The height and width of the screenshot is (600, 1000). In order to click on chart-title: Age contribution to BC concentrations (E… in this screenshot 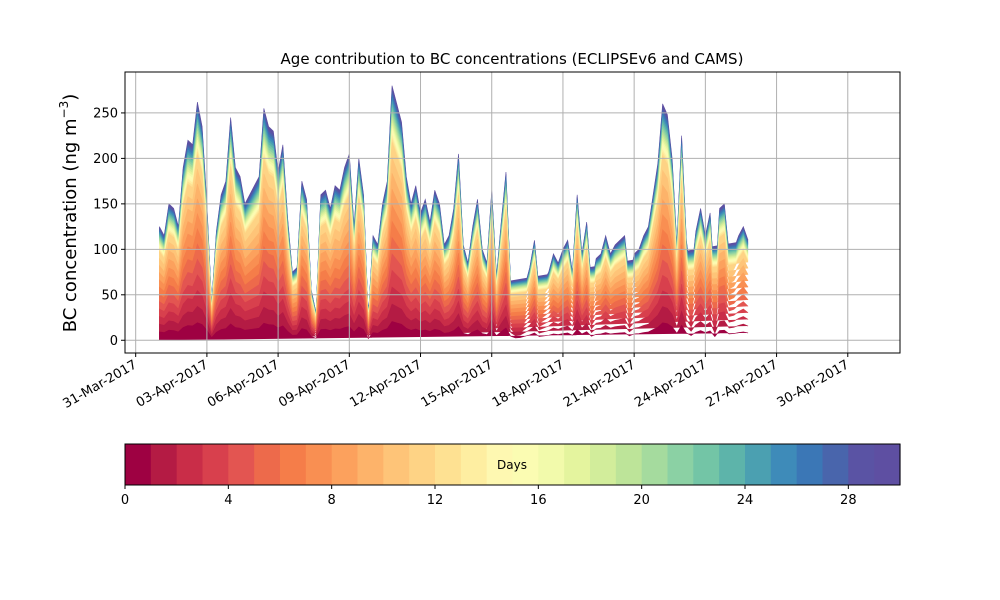, I will do `click(512, 59)`.